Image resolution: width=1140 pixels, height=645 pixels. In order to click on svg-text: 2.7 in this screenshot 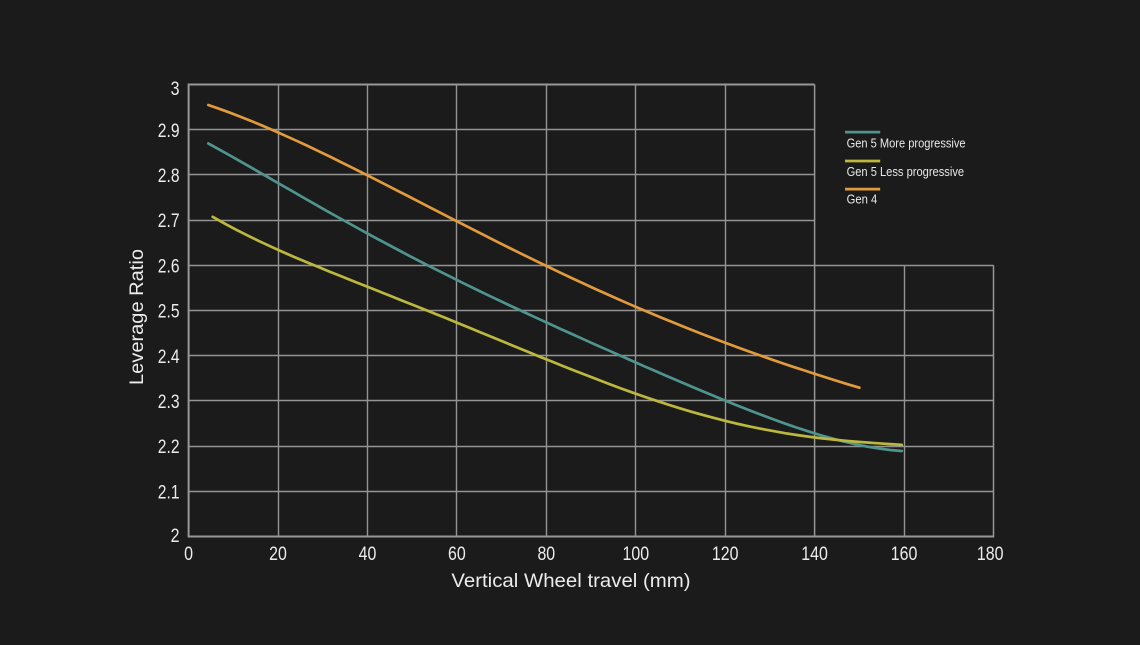, I will do `click(169, 221)`.